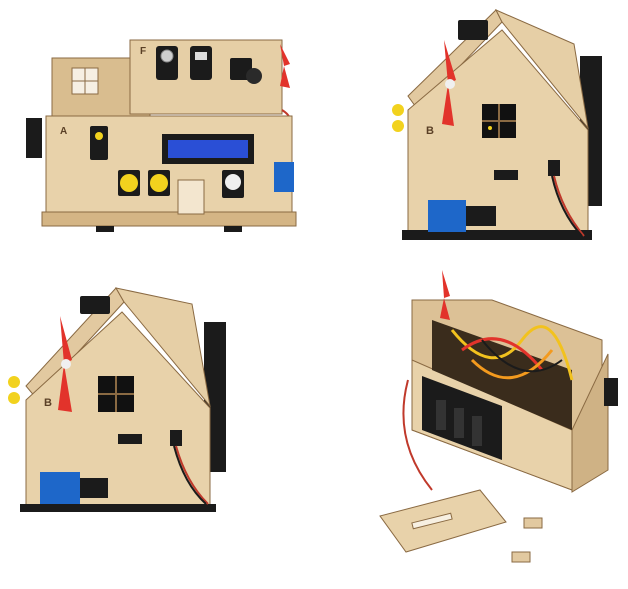 Image resolution: width=628 pixels, height=589 pixels. Describe the element at coordinates (63, 131) in the screenshot. I see `panel-letter-a: A` at that location.